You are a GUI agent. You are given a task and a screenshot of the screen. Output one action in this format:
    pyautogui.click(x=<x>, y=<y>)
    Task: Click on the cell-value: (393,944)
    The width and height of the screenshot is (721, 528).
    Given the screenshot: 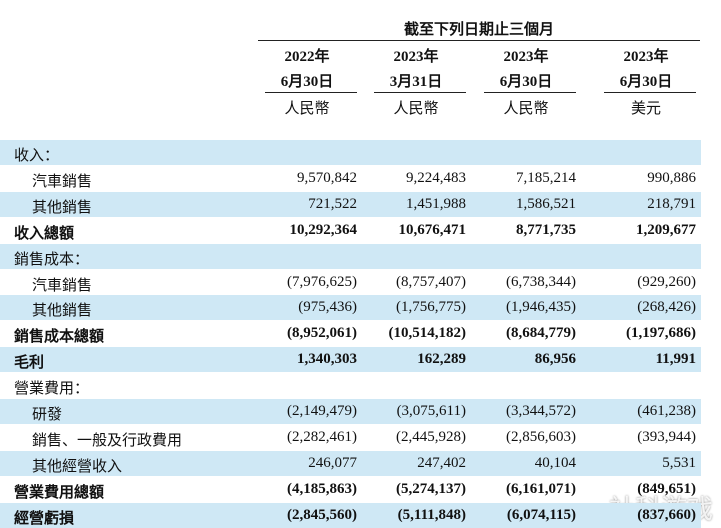 What is the action you would take?
    pyautogui.click(x=666, y=436)
    